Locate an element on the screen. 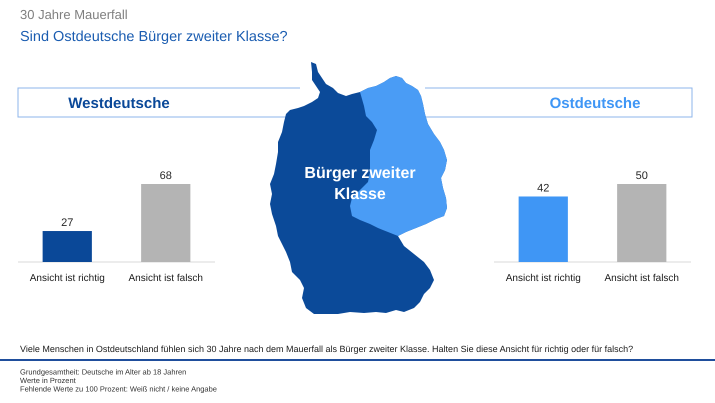  text: Bürger zweiter Klasse is located at coordinates (360, 184).